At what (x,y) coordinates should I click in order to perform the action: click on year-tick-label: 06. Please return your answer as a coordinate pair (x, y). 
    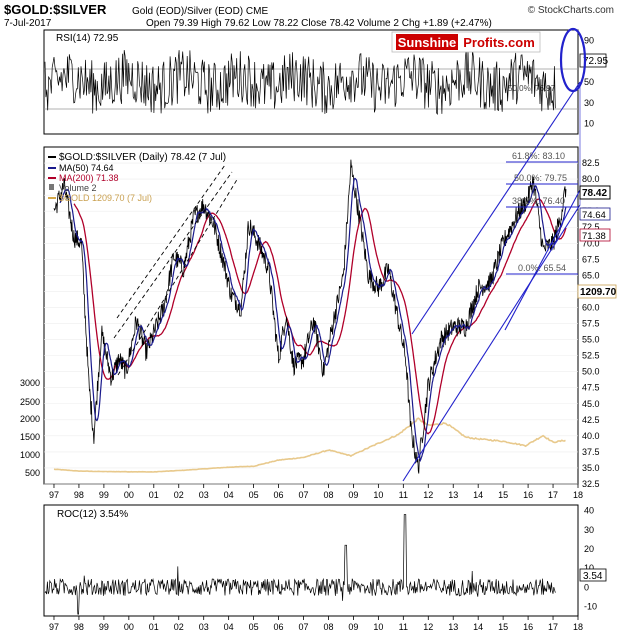
    Looking at the image, I should click on (279, 495).